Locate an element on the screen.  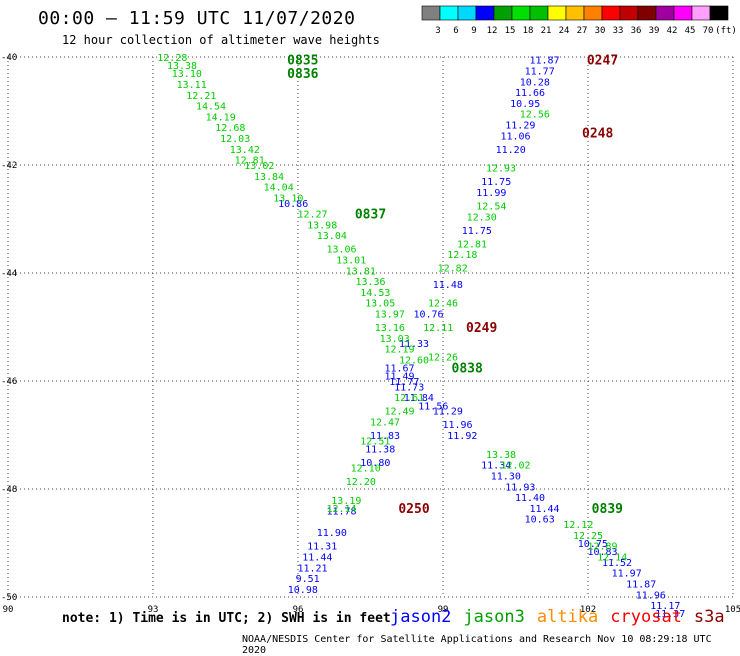
jason3-wave-height-label: 14.53 is located at coordinates (375, 293).